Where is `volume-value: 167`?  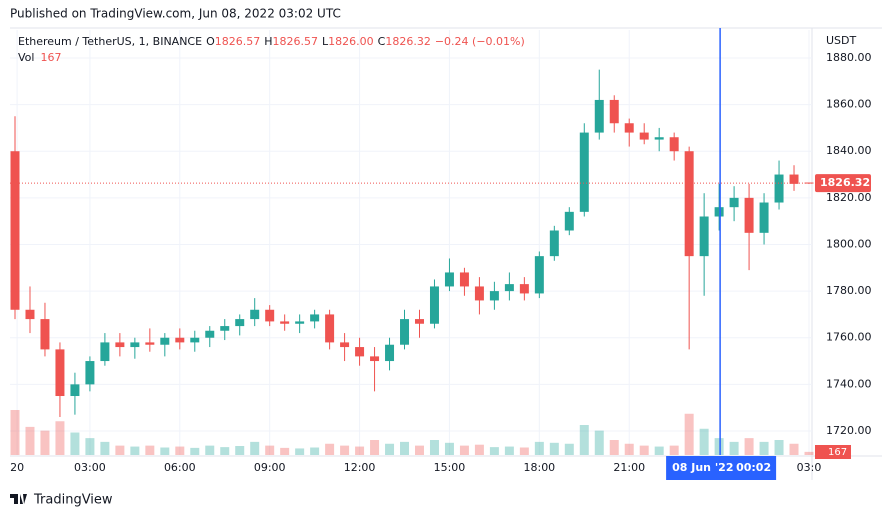 volume-value: 167 is located at coordinates (50, 57).